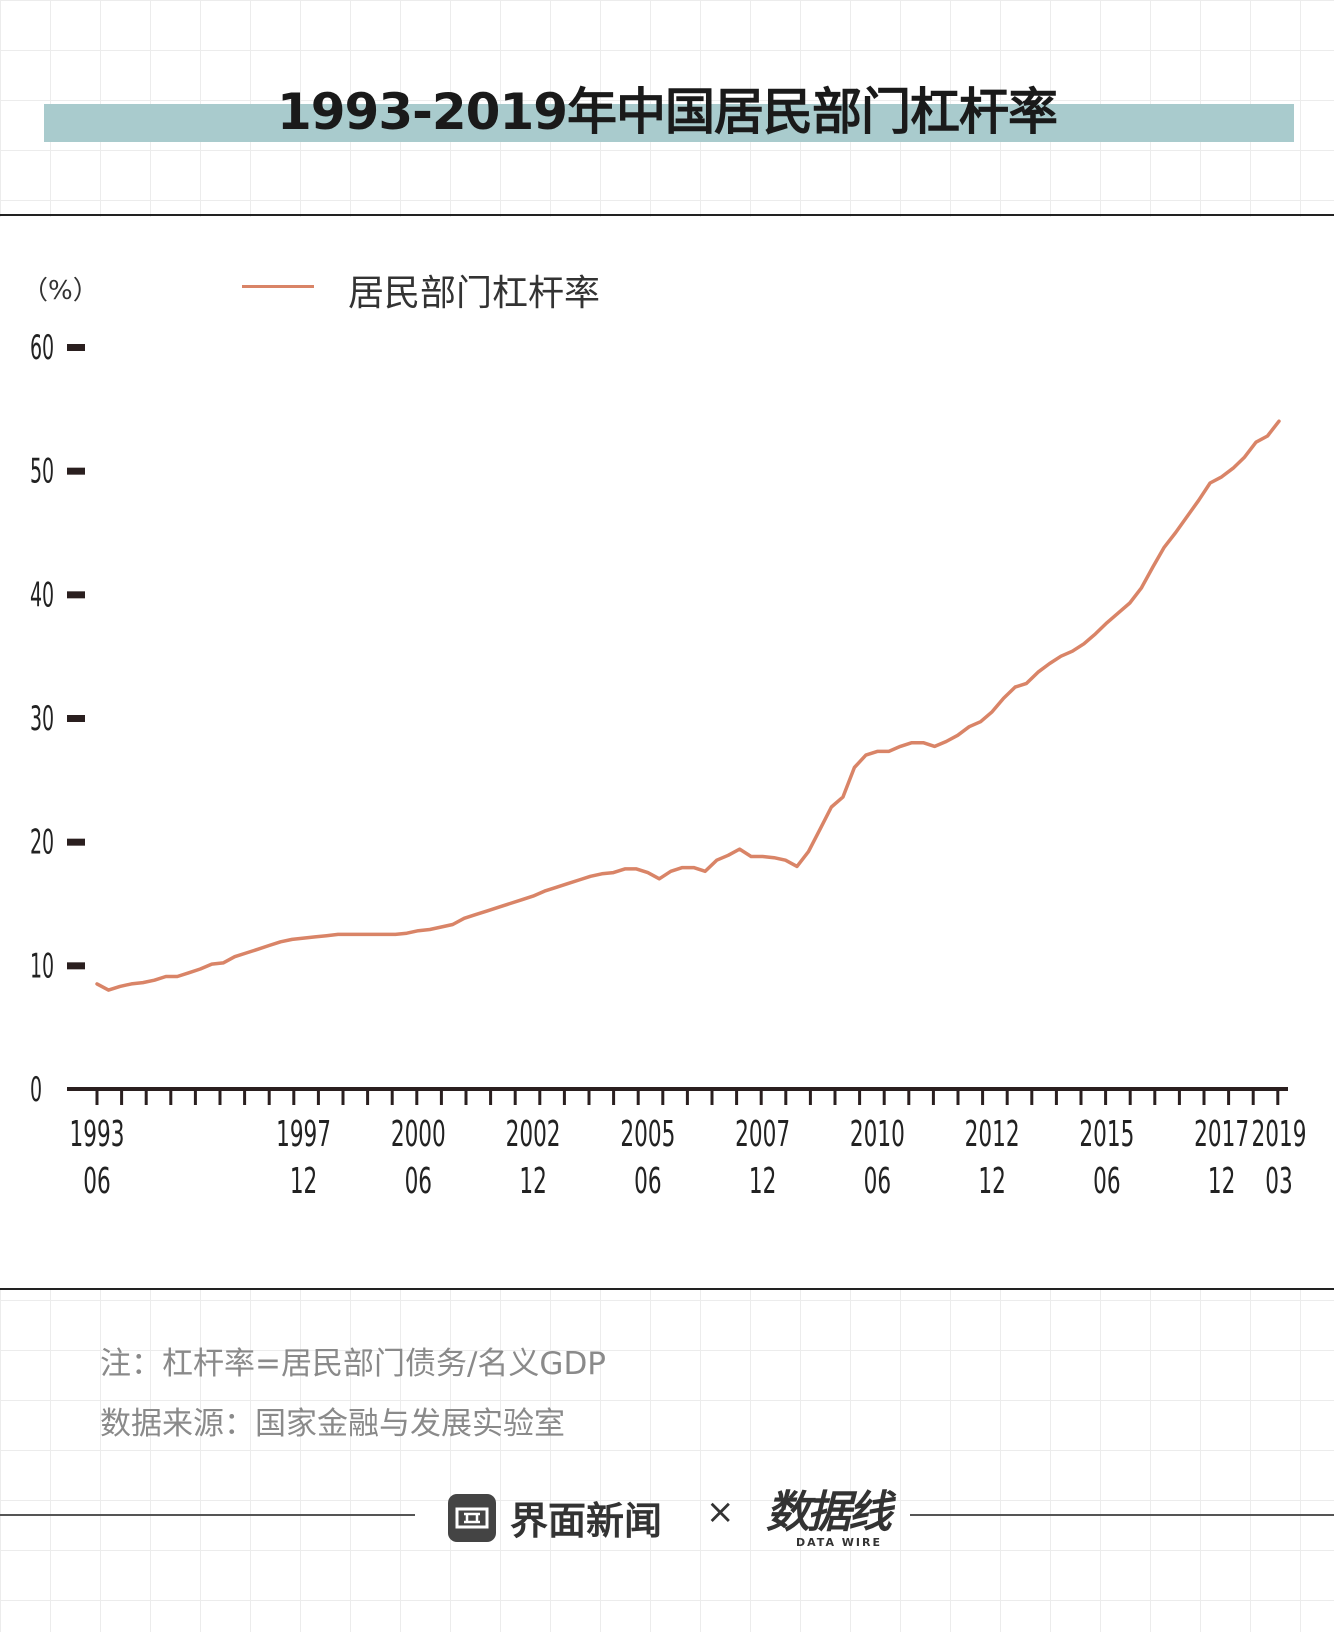  I want to click on y-axis-unit: （%）, so click(60, 291).